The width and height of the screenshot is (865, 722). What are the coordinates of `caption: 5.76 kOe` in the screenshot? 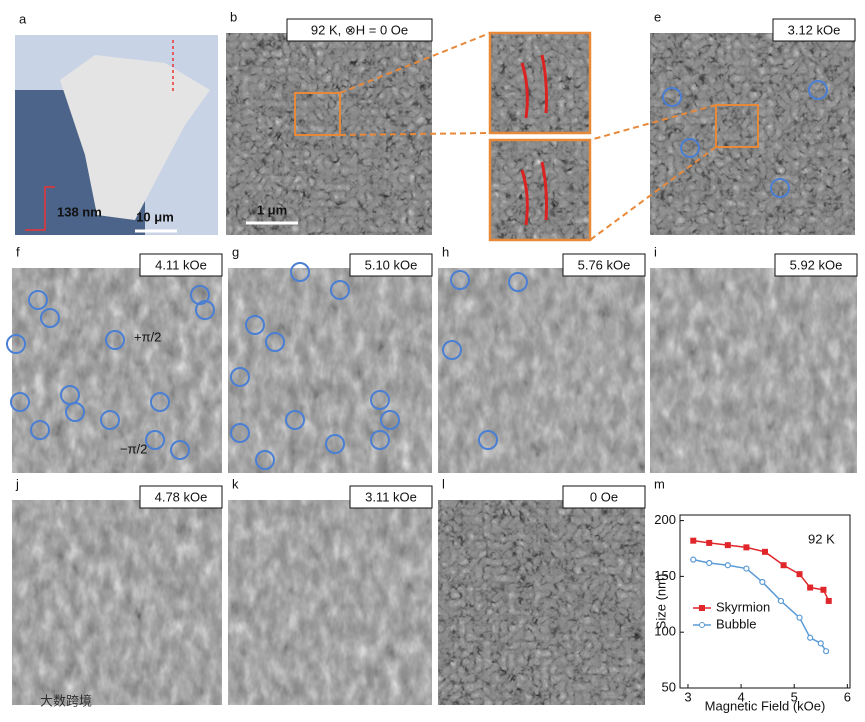 It's located at (604, 264).